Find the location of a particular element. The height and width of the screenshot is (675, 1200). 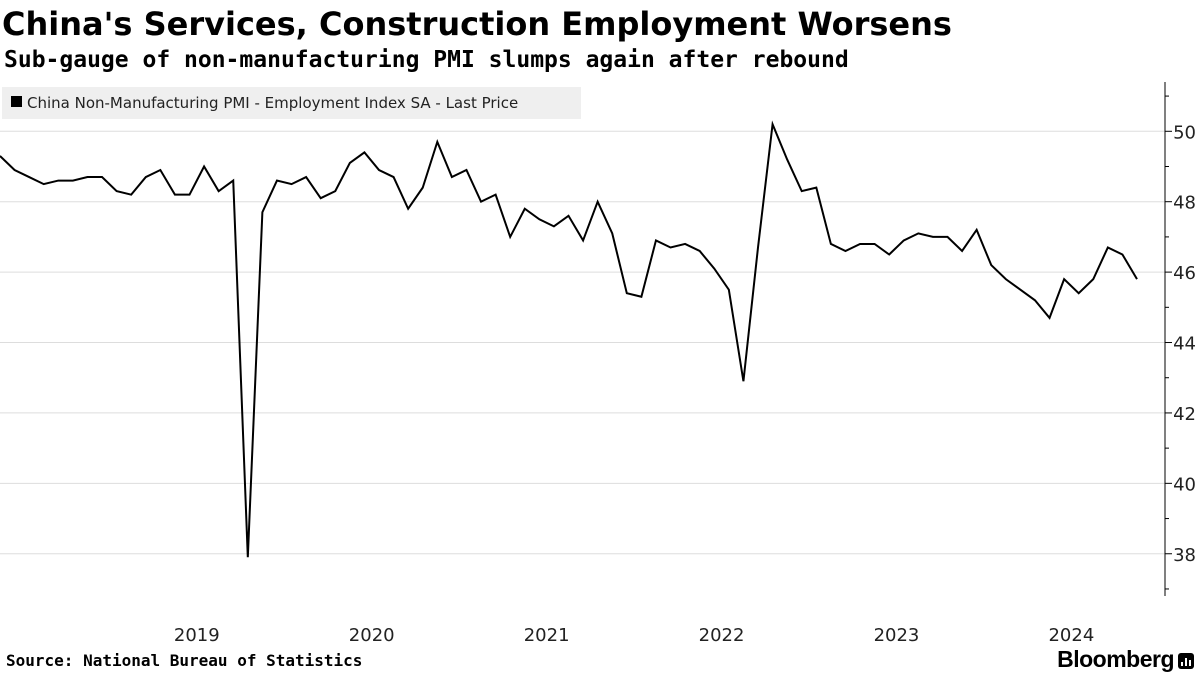

y-tick-label: 50 is located at coordinates (1184, 132).